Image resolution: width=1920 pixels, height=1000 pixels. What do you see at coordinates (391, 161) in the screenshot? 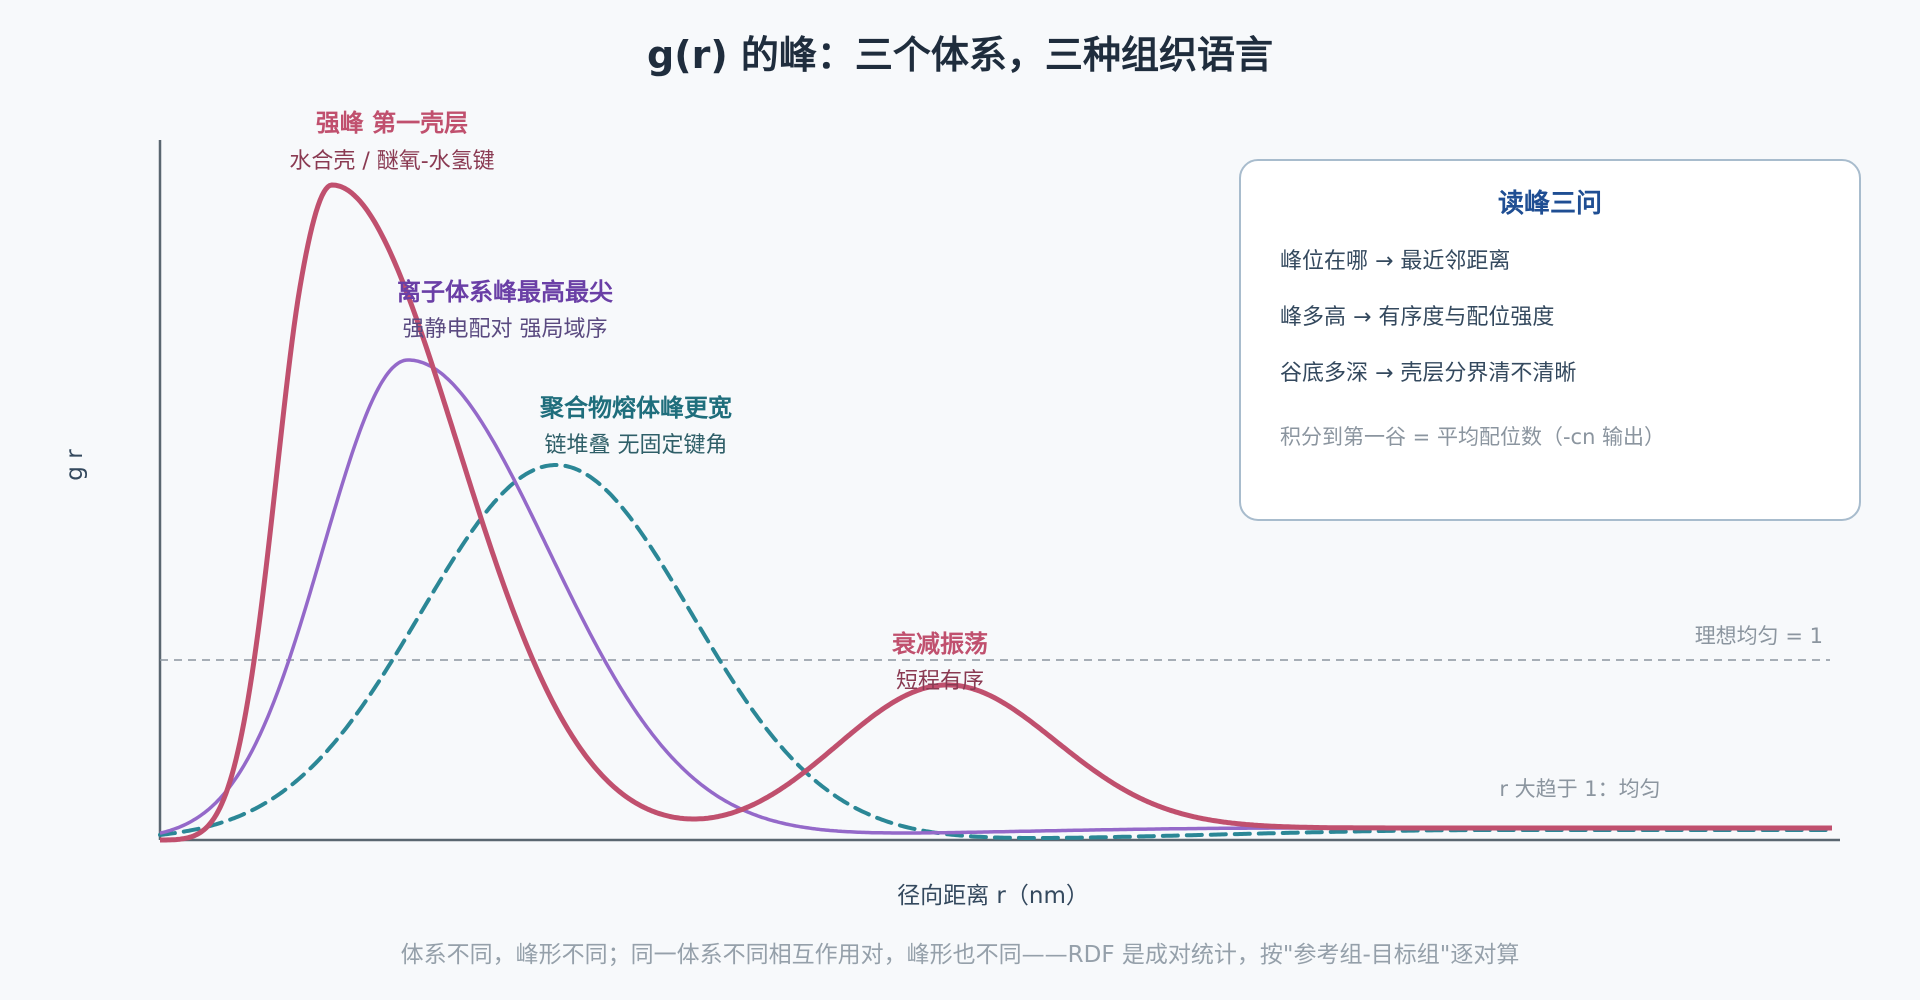
I see `first-shell-subtitle: 水合壳 / 醚氧-水氢键` at bounding box center [391, 161].